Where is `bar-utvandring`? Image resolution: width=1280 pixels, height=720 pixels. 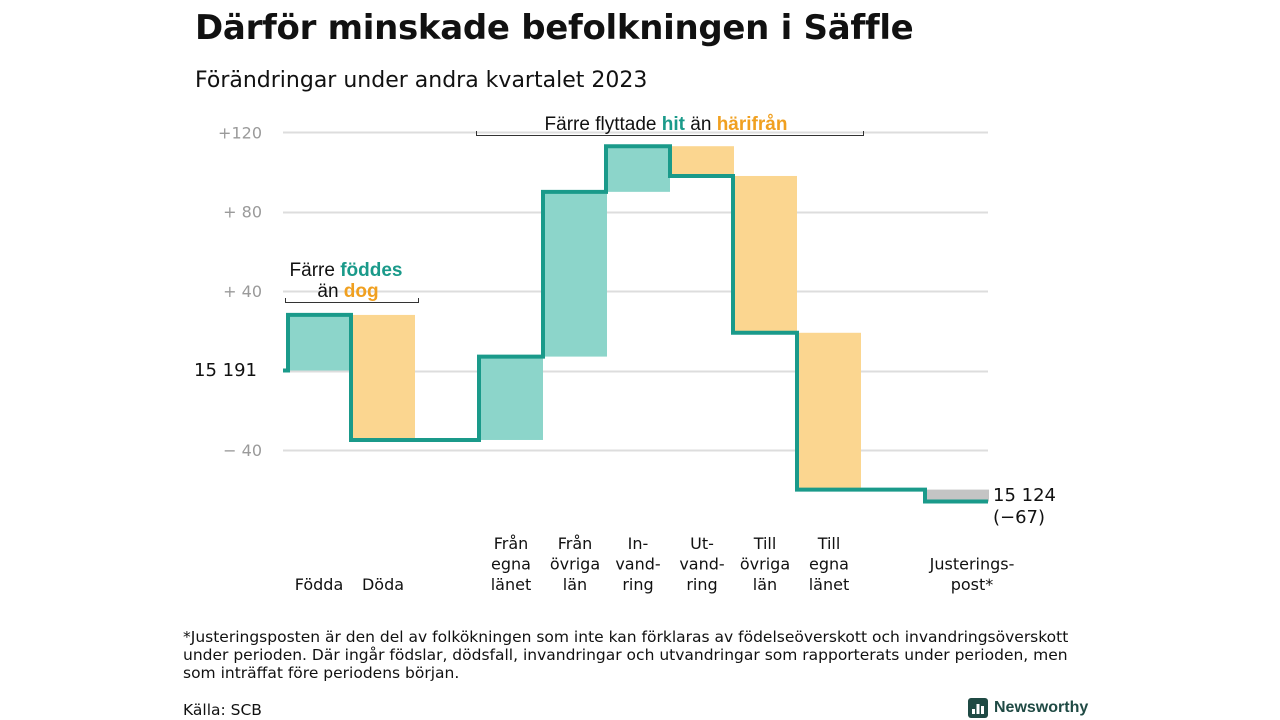 bar-utvandring is located at coordinates (702, 161).